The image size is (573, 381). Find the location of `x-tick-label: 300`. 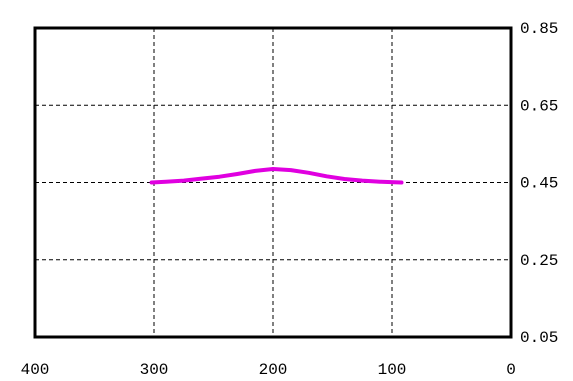

x-tick-label: 300 is located at coordinates (154, 370).